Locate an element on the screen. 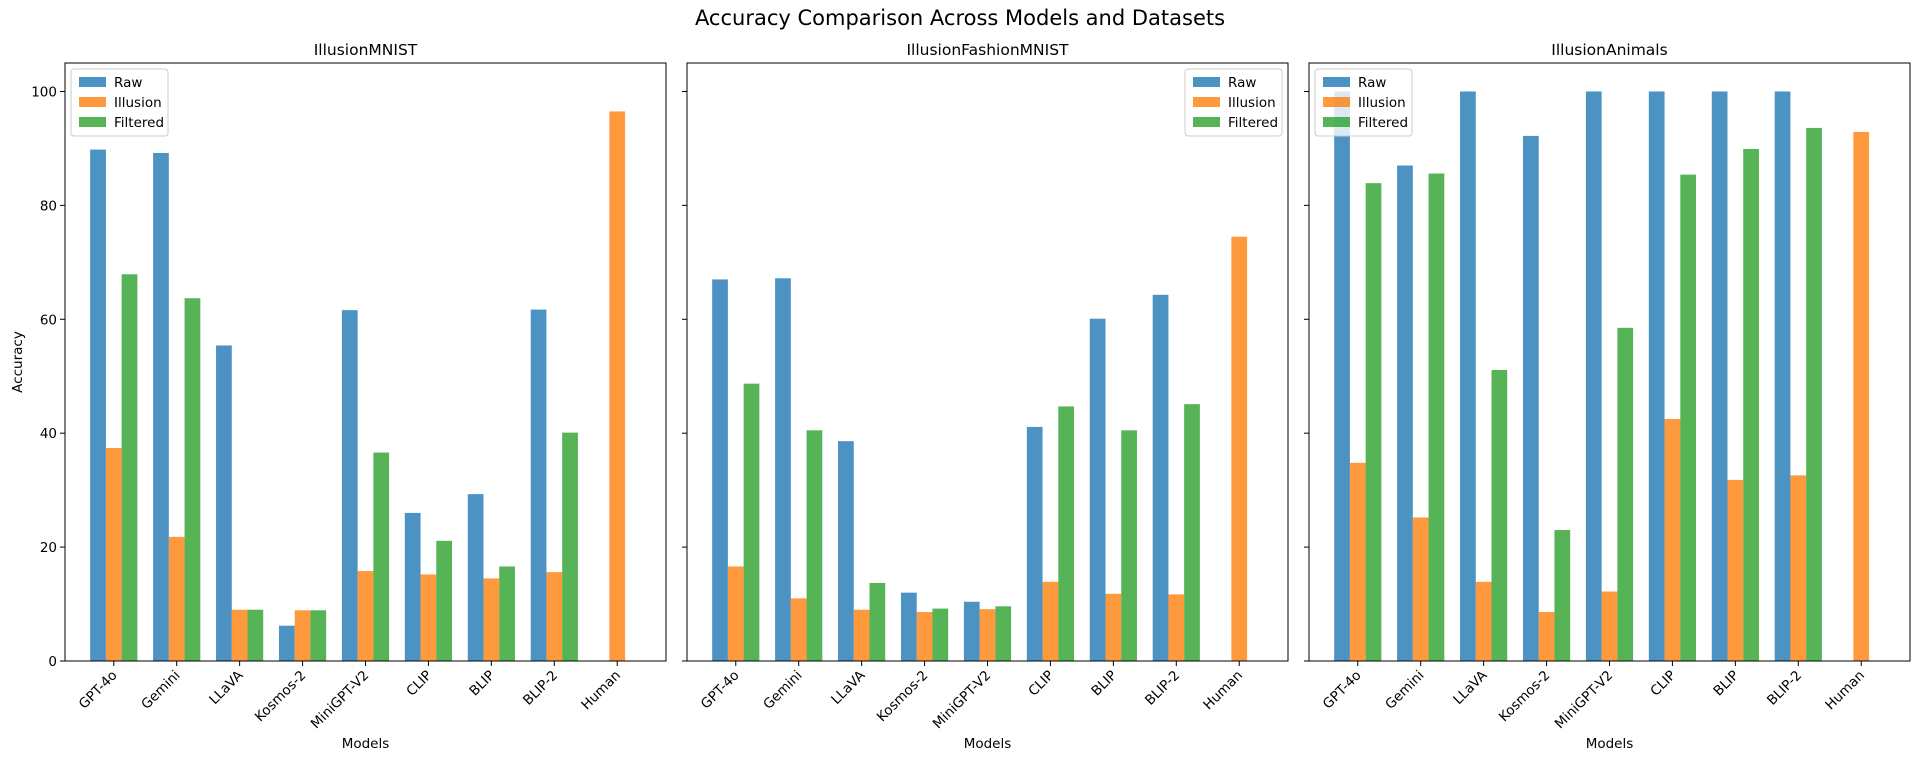 The height and width of the screenshot is (761, 1920). x-tick-label: BLIP-2 is located at coordinates (1784, 688).